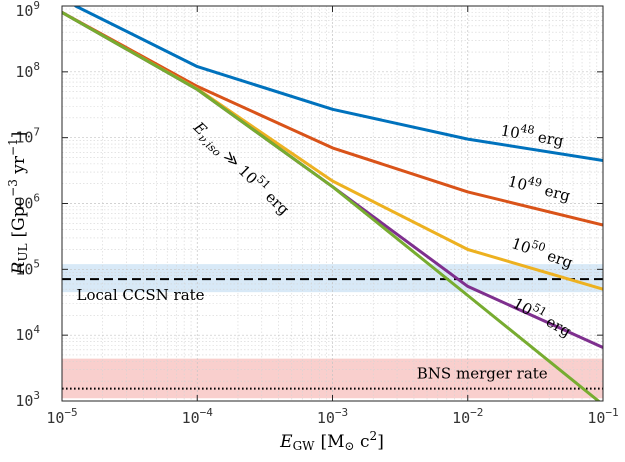  I want to click on x-tick-label: 10⁻³, so click(332, 416).